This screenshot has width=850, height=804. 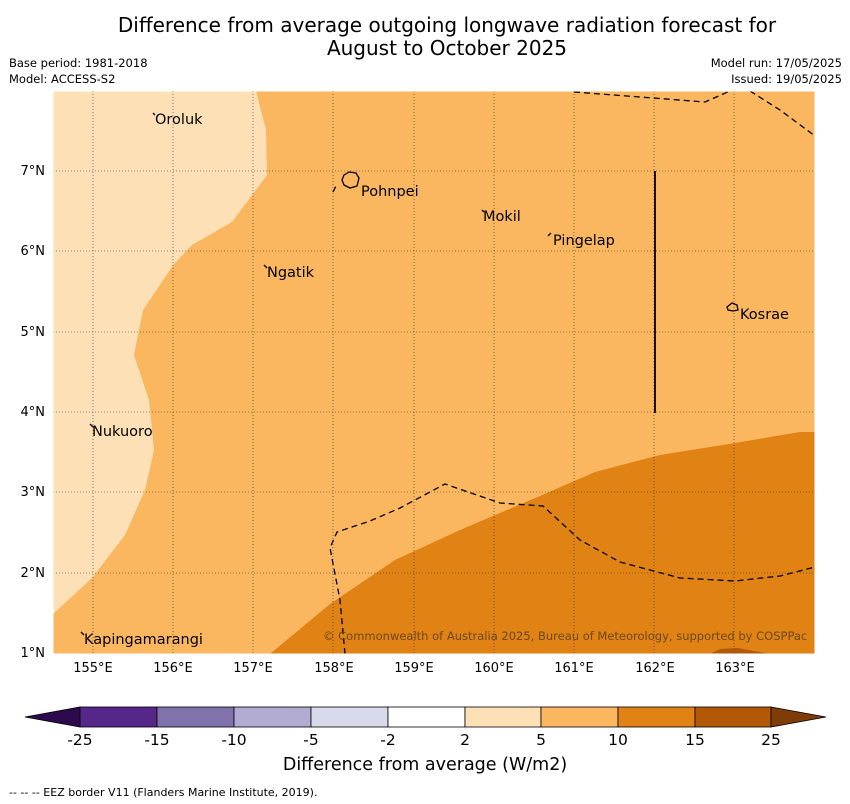 What do you see at coordinates (33, 412) in the screenshot?
I see `lat-tick-label: 4°N` at bounding box center [33, 412].